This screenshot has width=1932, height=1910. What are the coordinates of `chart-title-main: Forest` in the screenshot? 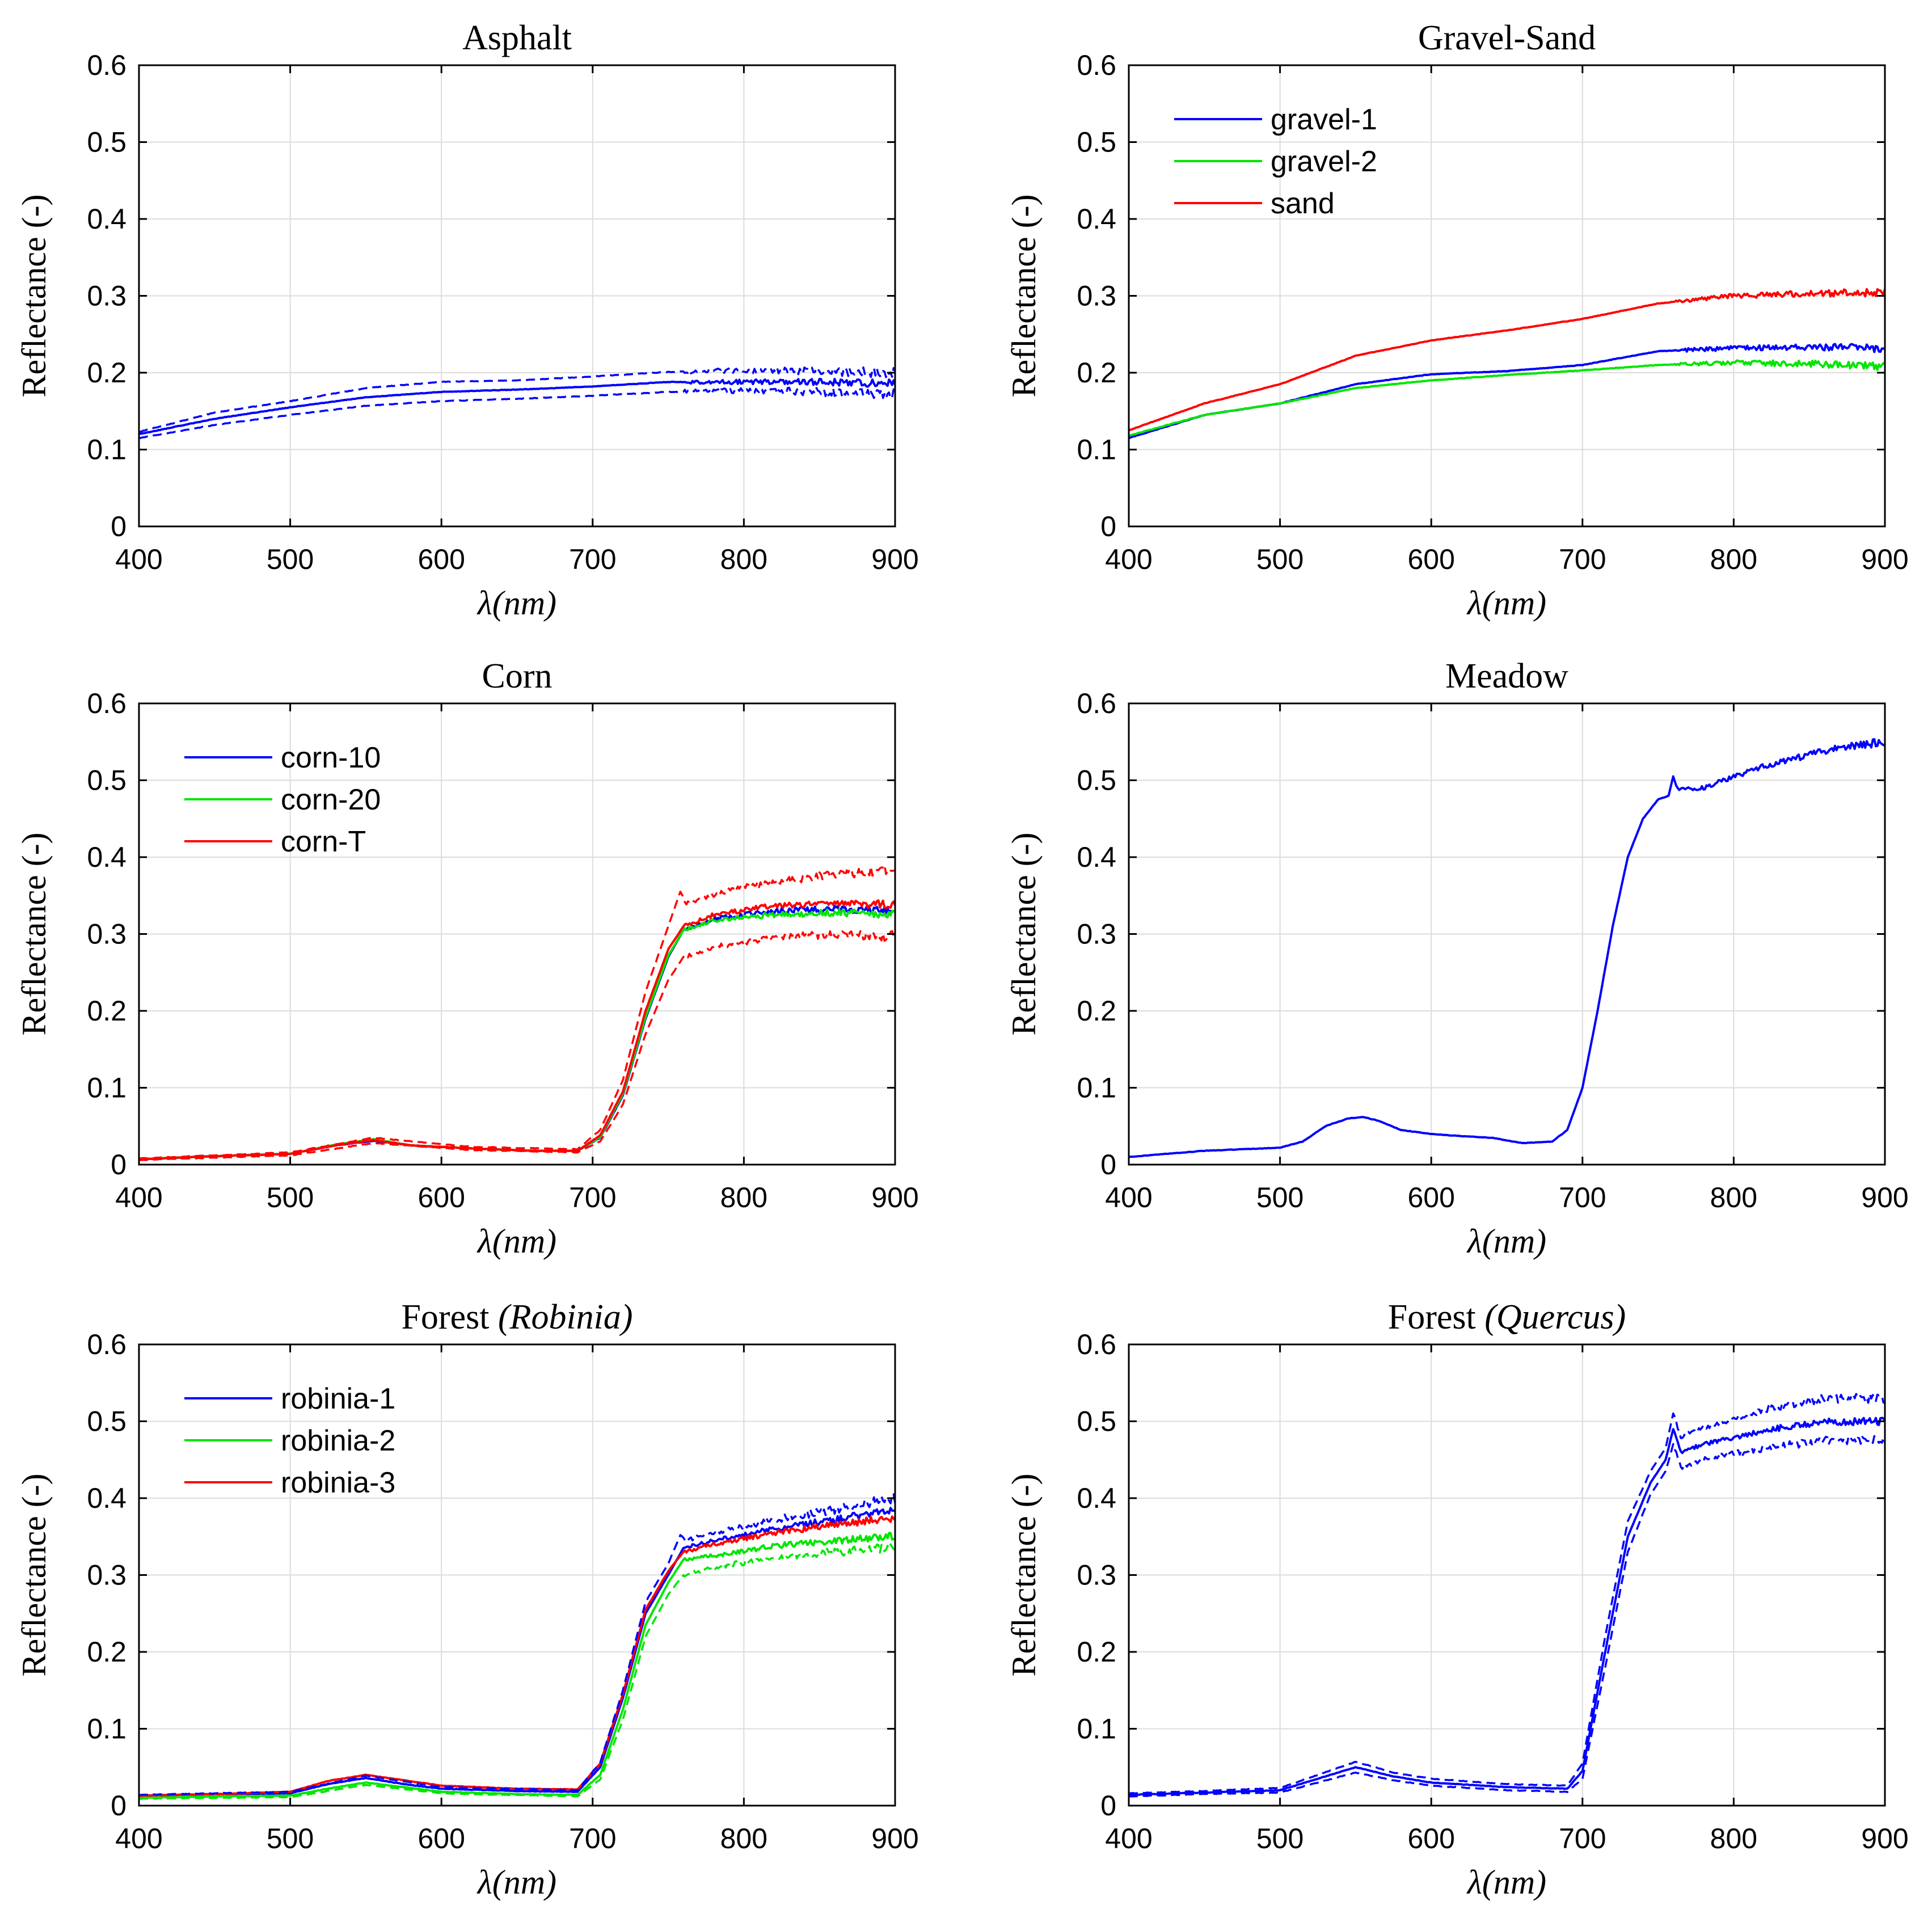 It's located at (449, 1317).